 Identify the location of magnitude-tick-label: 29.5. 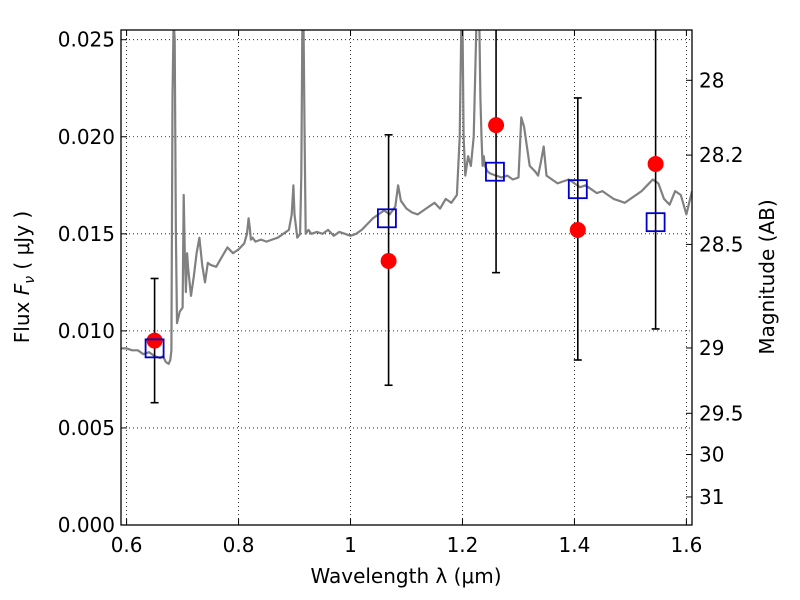
(721, 413).